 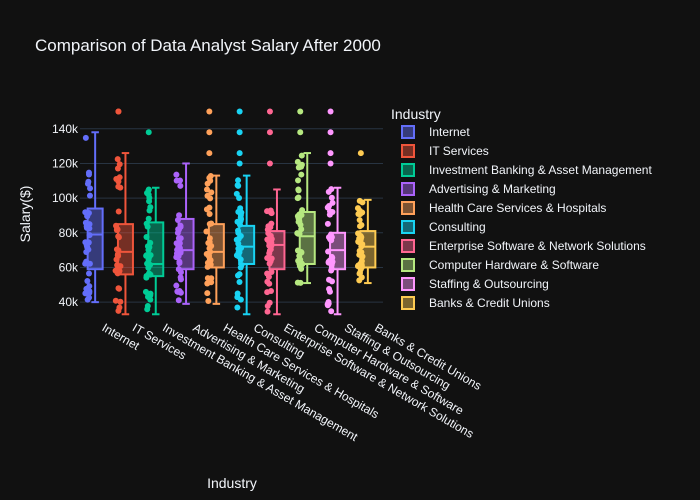 I want to click on legend-item: IT Services, so click(x=445, y=151).